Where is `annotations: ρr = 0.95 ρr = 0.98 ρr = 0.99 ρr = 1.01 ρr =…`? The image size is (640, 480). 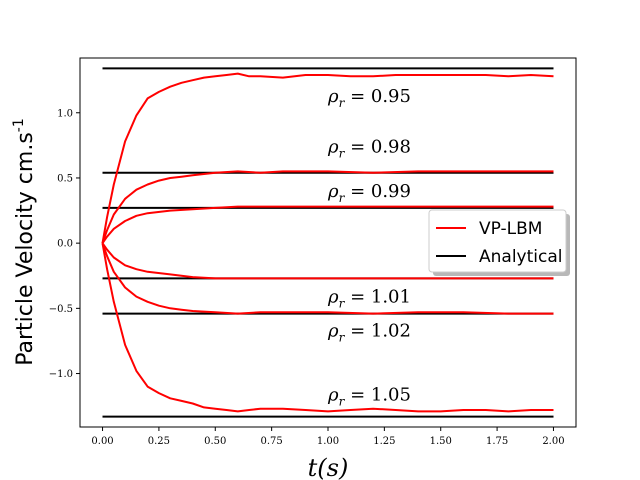 annotations: ρr = 0.95 ρr = 0.98 ρr = 0.99 ρr = 1.01 ρr =… is located at coordinates (369, 247).